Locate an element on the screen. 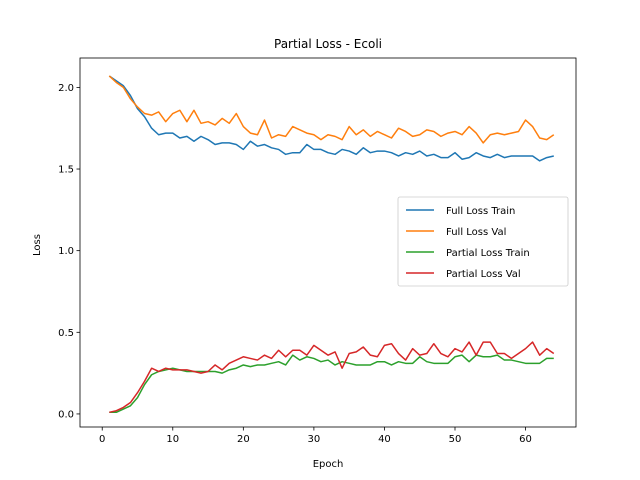 The width and height of the screenshot is (640, 480). legend-box is located at coordinates (483, 241).